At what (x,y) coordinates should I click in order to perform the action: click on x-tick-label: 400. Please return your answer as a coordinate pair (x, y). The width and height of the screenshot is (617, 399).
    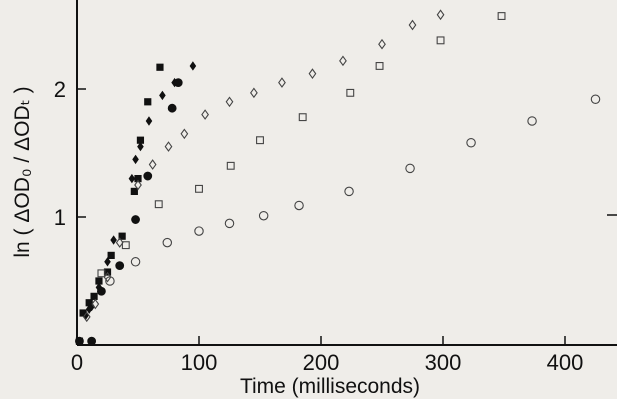
    Looking at the image, I should click on (565, 362).